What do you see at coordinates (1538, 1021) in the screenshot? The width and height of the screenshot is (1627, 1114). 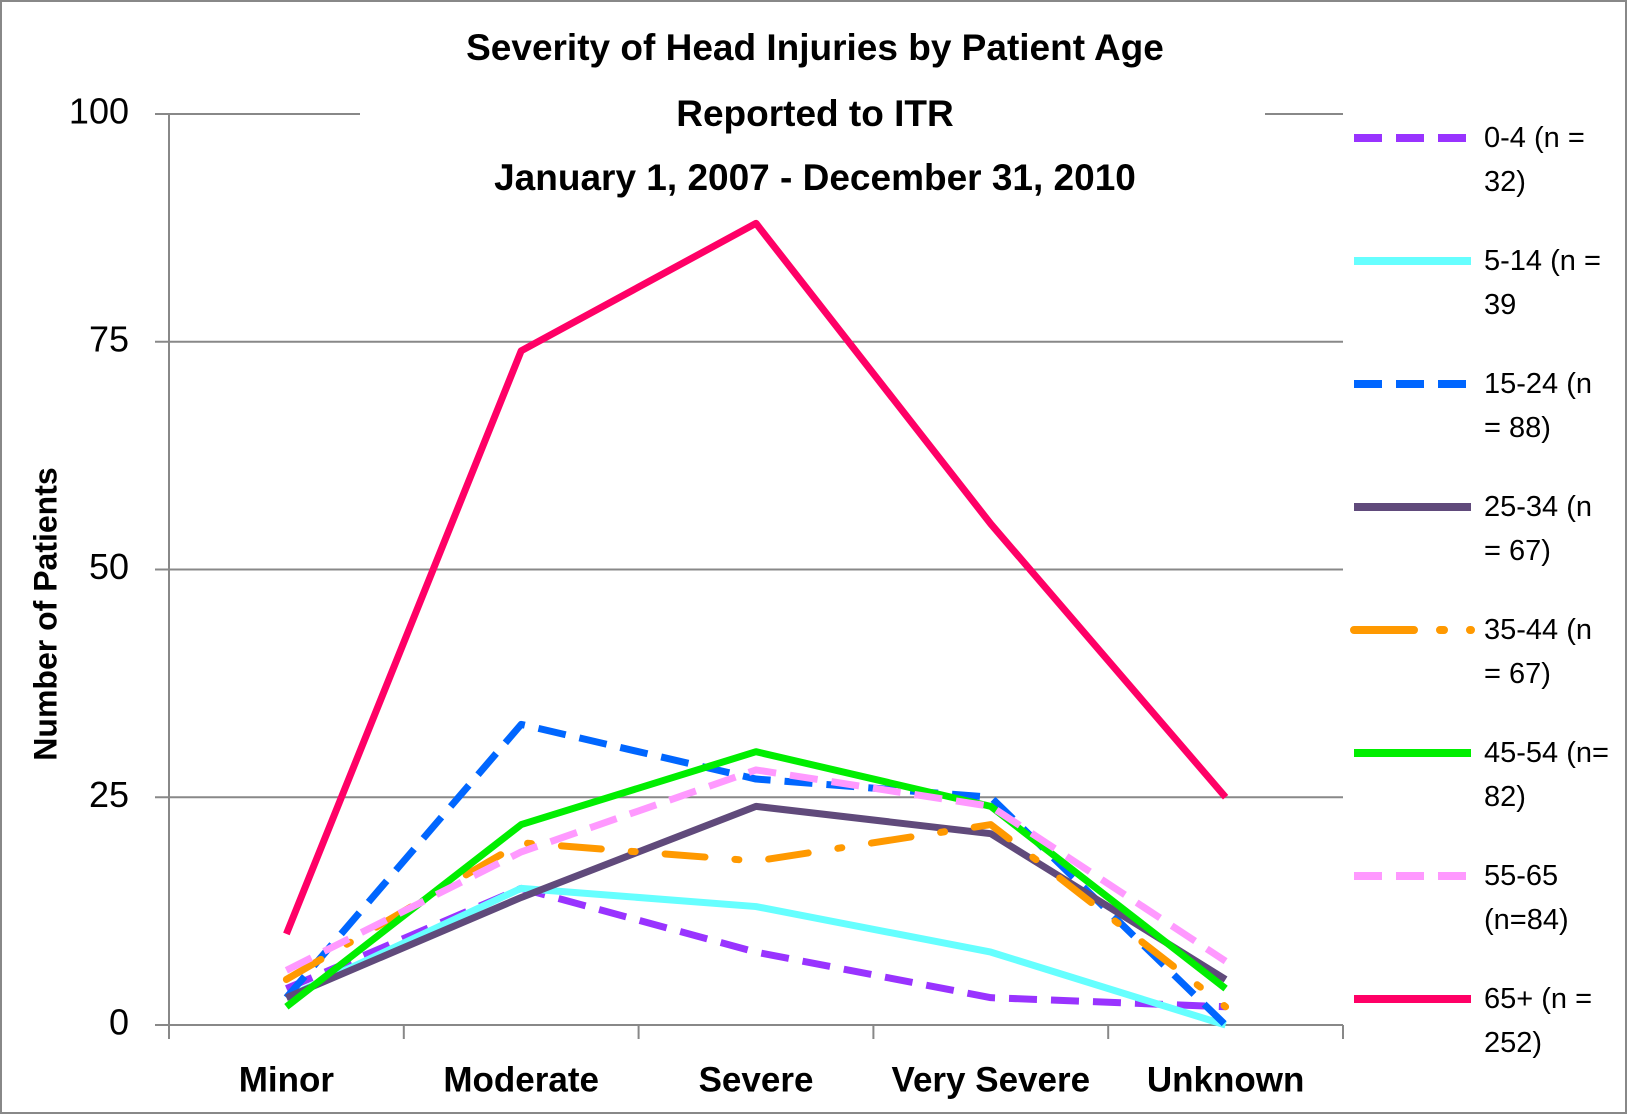 I see `legend-label: 65+ (n = 252)` at bounding box center [1538, 1021].